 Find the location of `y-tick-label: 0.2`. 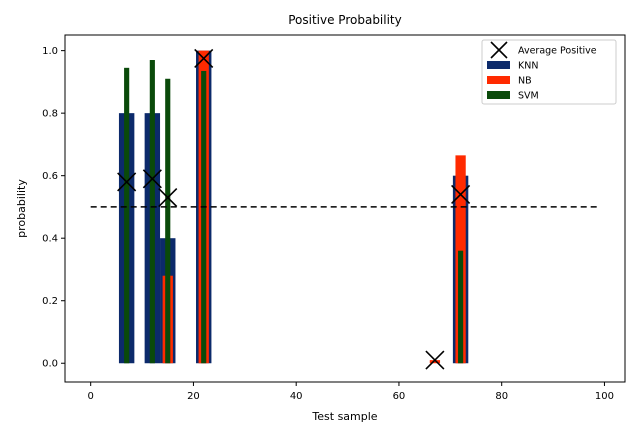

y-tick-label: 0.2 is located at coordinates (50, 301).